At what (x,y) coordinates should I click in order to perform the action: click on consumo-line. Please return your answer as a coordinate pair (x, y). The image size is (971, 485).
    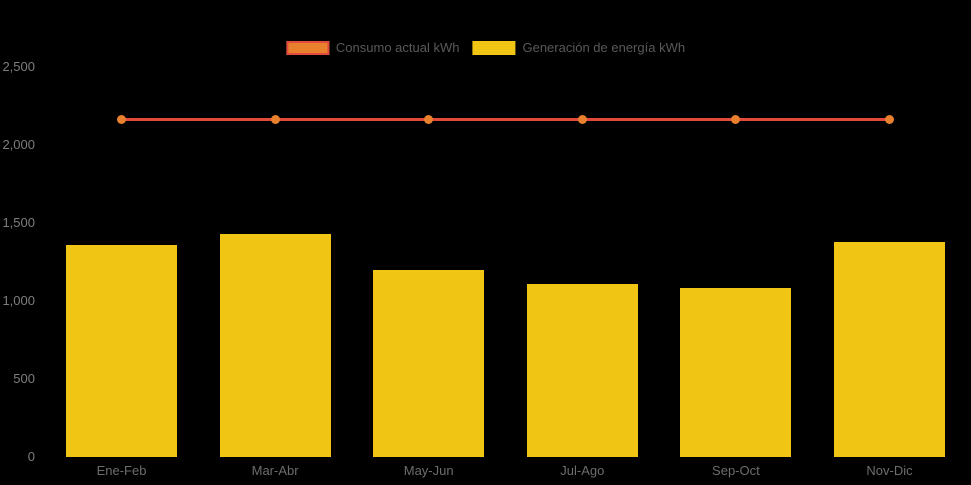
    Looking at the image, I should click on (505, 119).